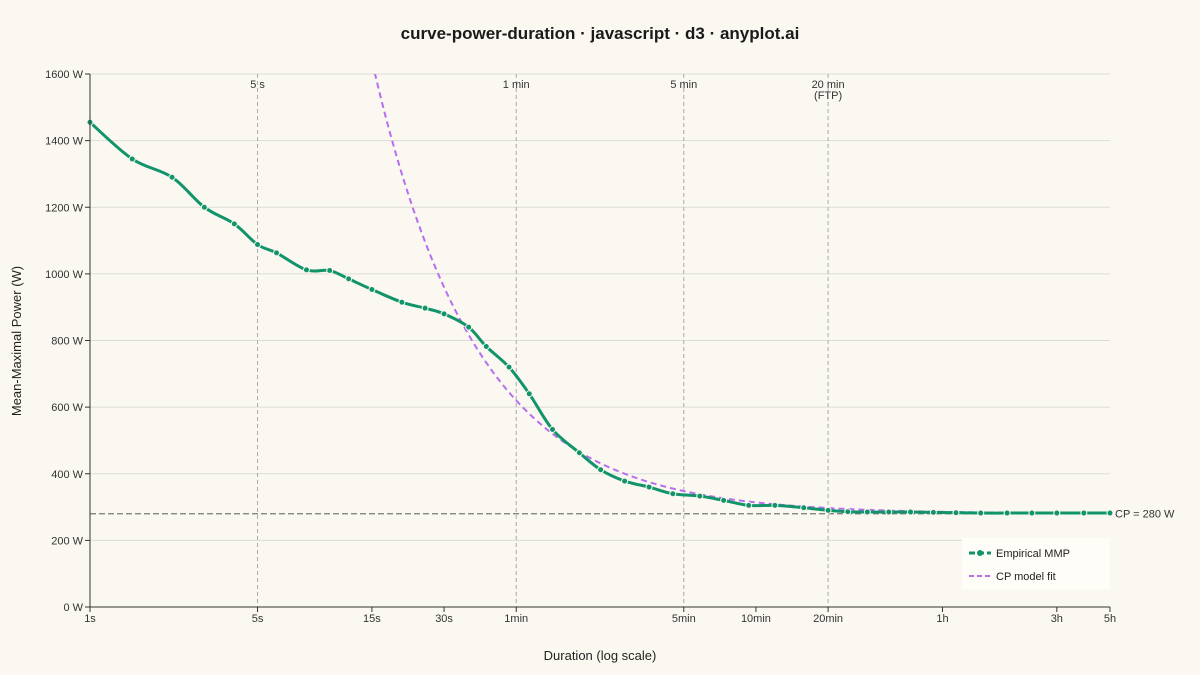  Describe the element at coordinates (64, 208) in the screenshot. I see `y-tick-label: 1200 W` at that location.